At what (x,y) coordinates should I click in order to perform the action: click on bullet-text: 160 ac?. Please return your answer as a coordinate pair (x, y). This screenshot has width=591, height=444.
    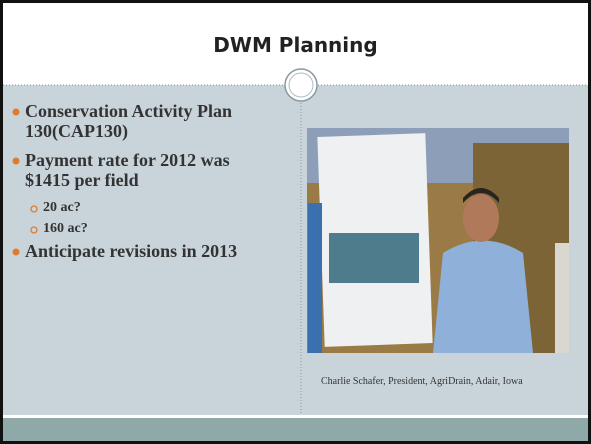
    Looking at the image, I should click on (65, 228).